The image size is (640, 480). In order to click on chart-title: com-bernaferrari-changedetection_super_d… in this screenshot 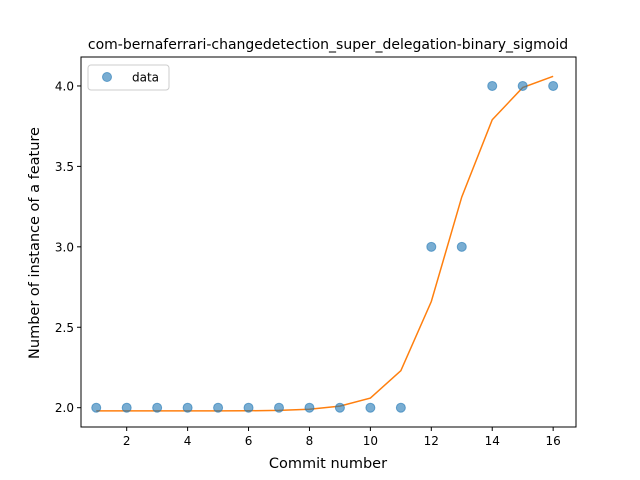, I will do `click(328, 45)`.